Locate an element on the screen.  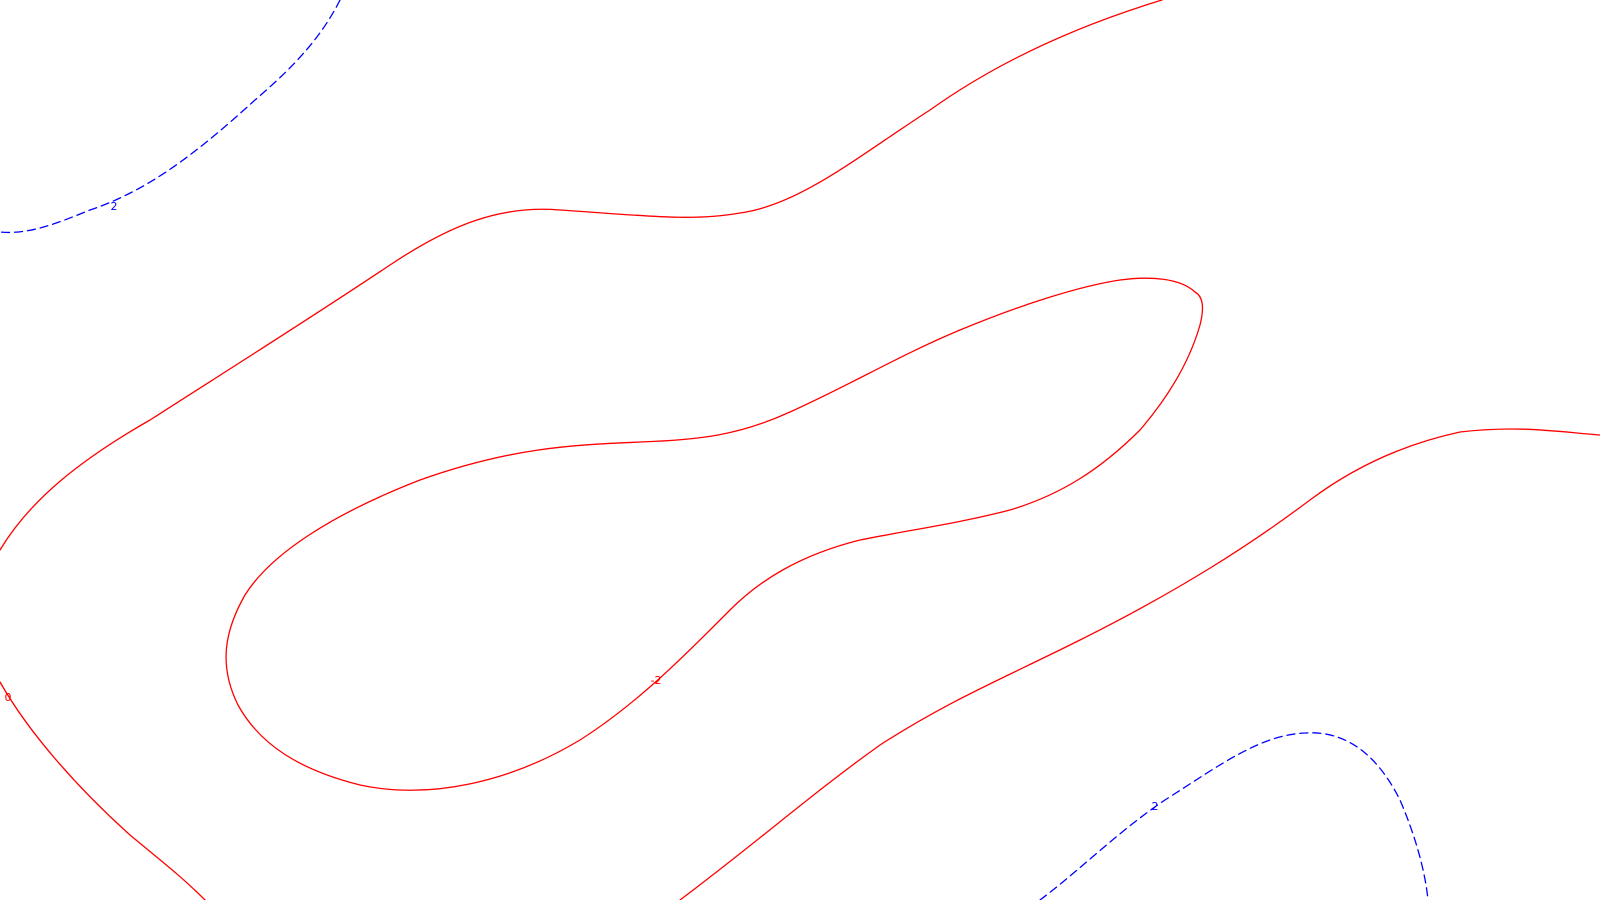
contour-label-lower-left: 0 is located at coordinates (8, 697).